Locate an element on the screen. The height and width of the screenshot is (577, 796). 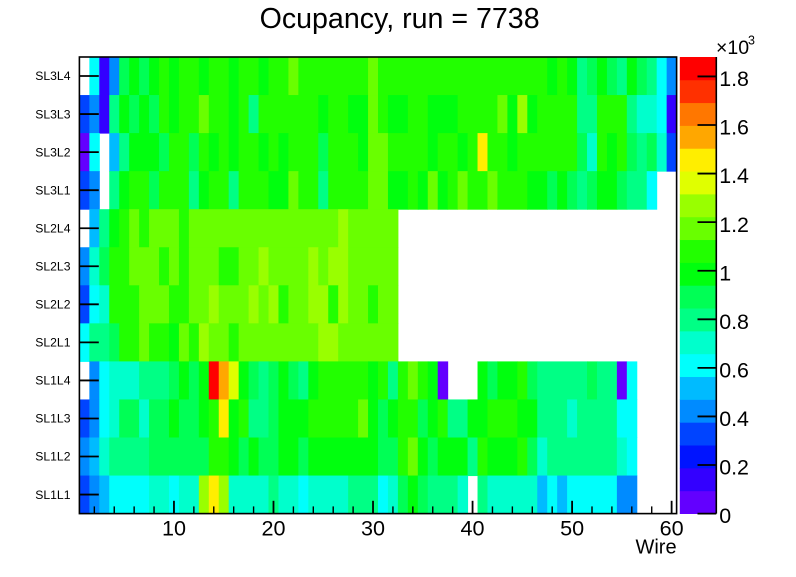
svg-text: 0.2 is located at coordinates (734, 468).